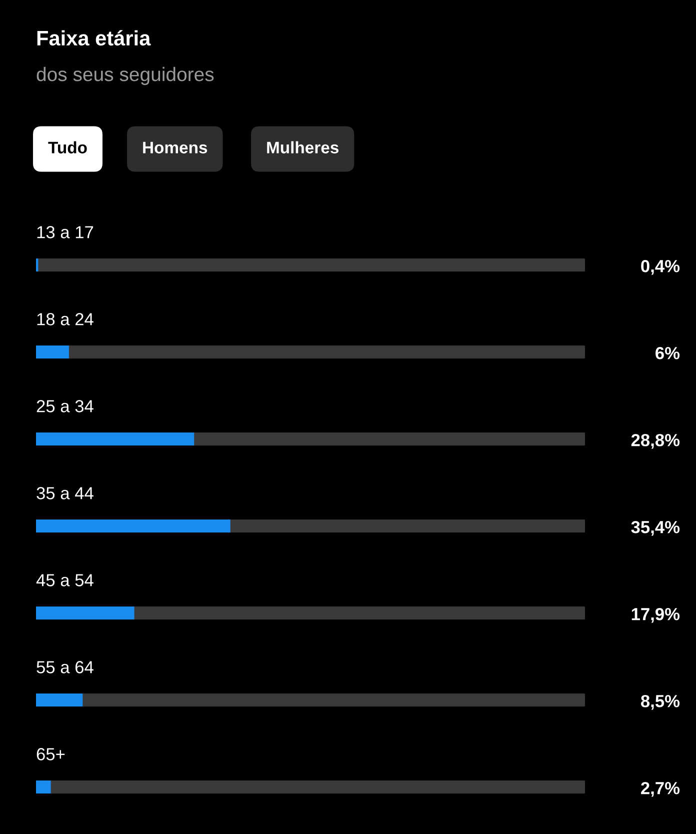 The width and height of the screenshot is (696, 834). Describe the element at coordinates (65, 406) in the screenshot. I see `y-tick-label: 25 a 34` at that location.